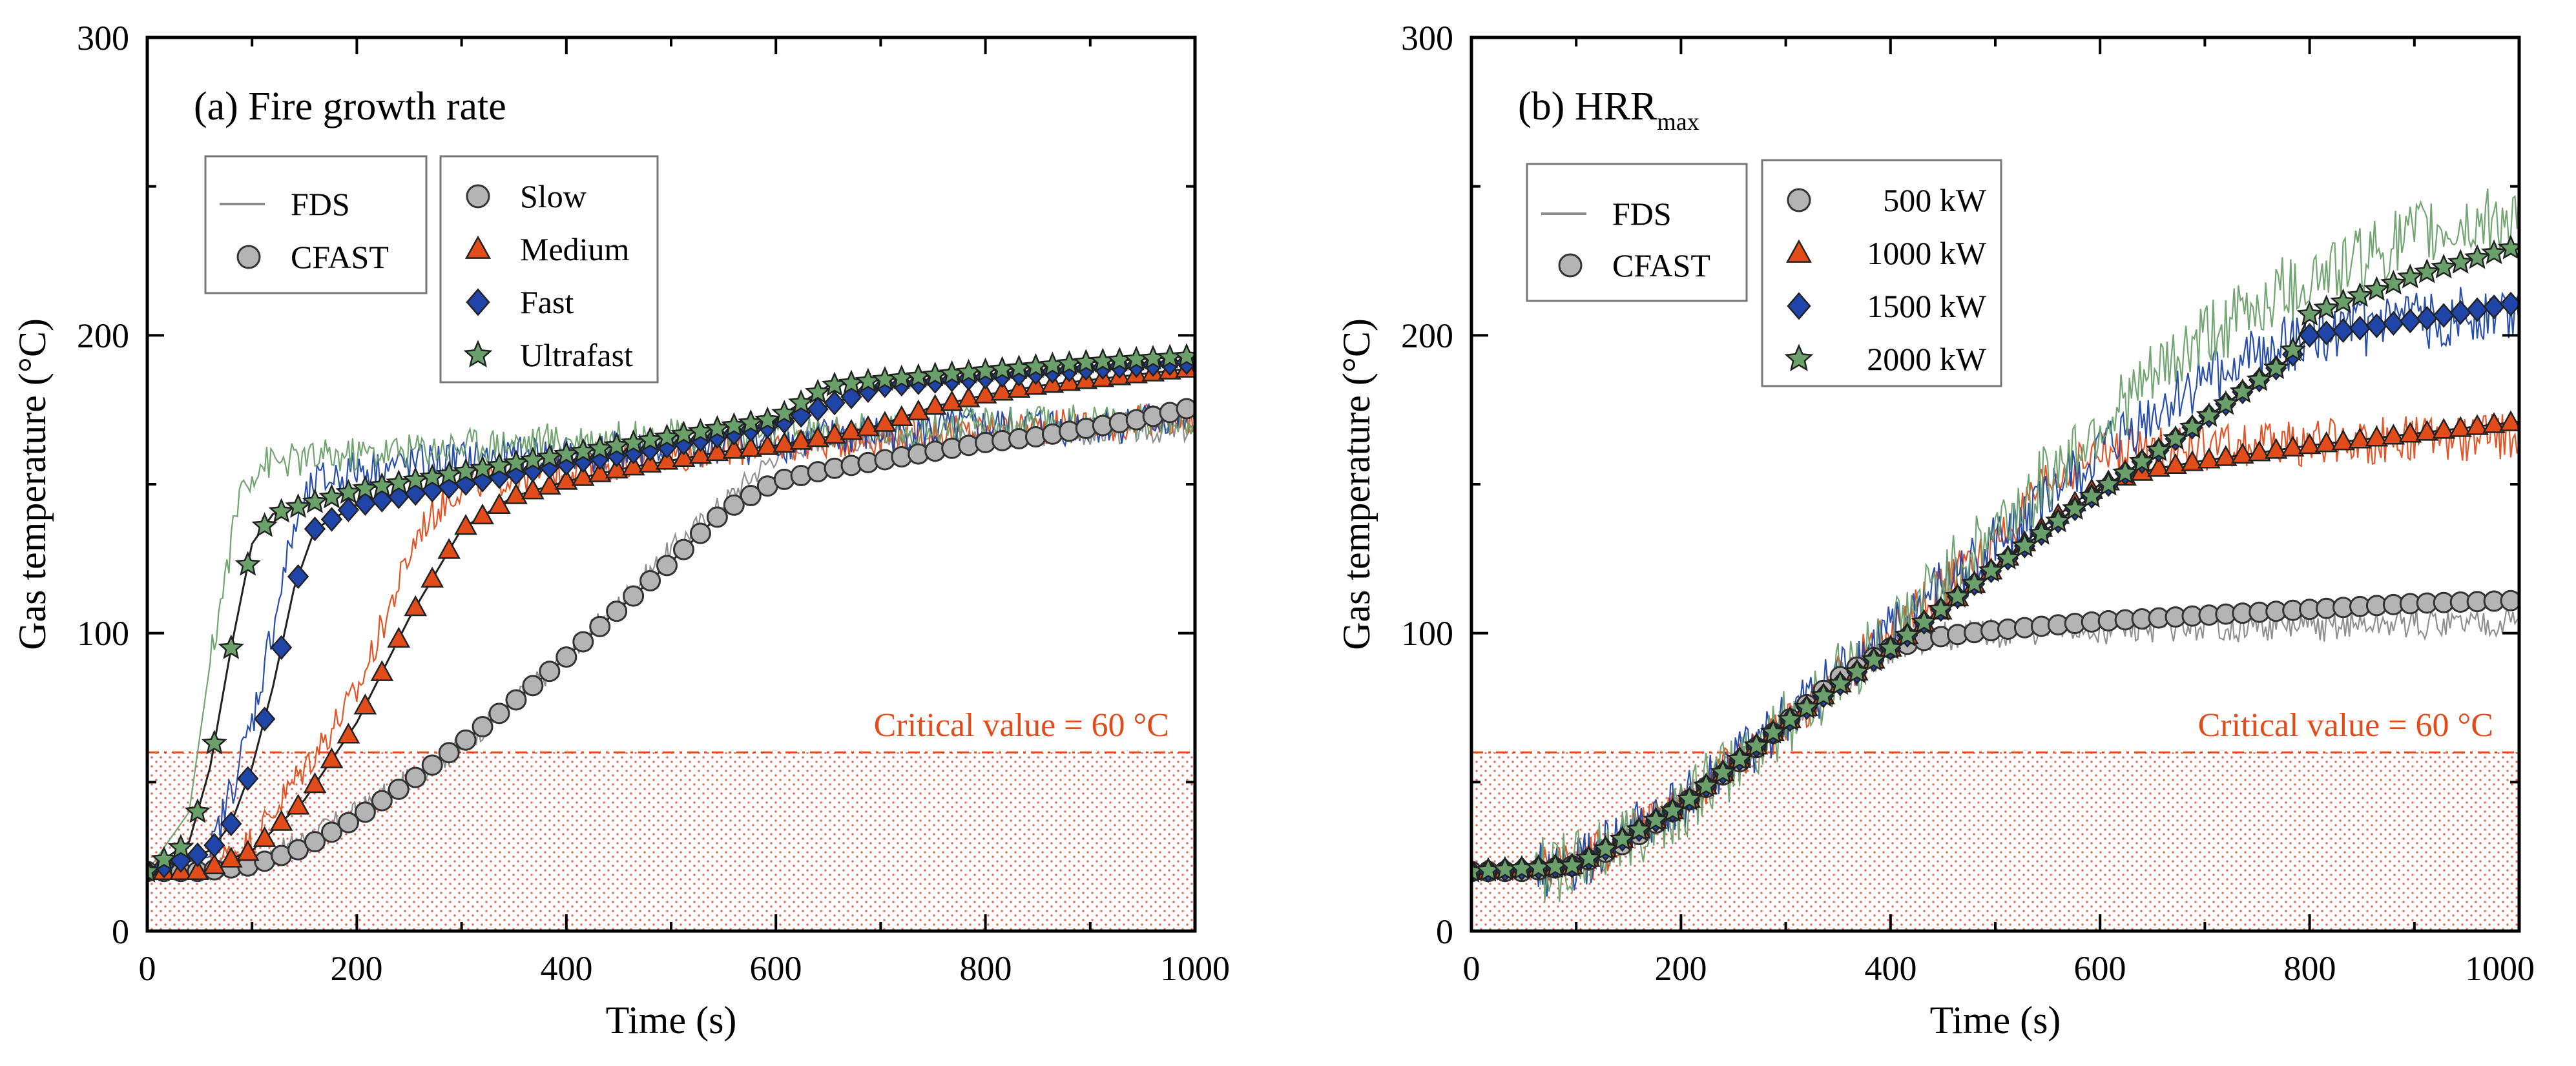 The image size is (2576, 1066). I want to click on x-axis-title-a: Time (s), so click(671, 1020).